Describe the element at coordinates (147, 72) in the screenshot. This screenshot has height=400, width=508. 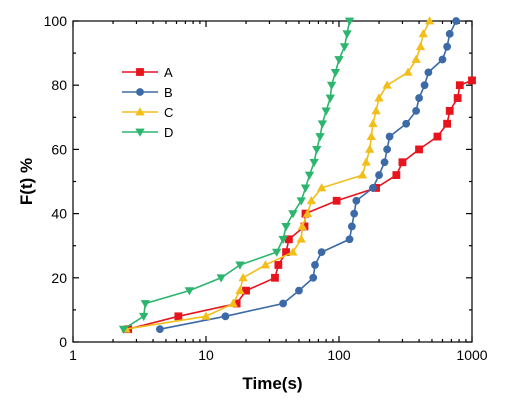
I see `legend-item-A: A` at that location.